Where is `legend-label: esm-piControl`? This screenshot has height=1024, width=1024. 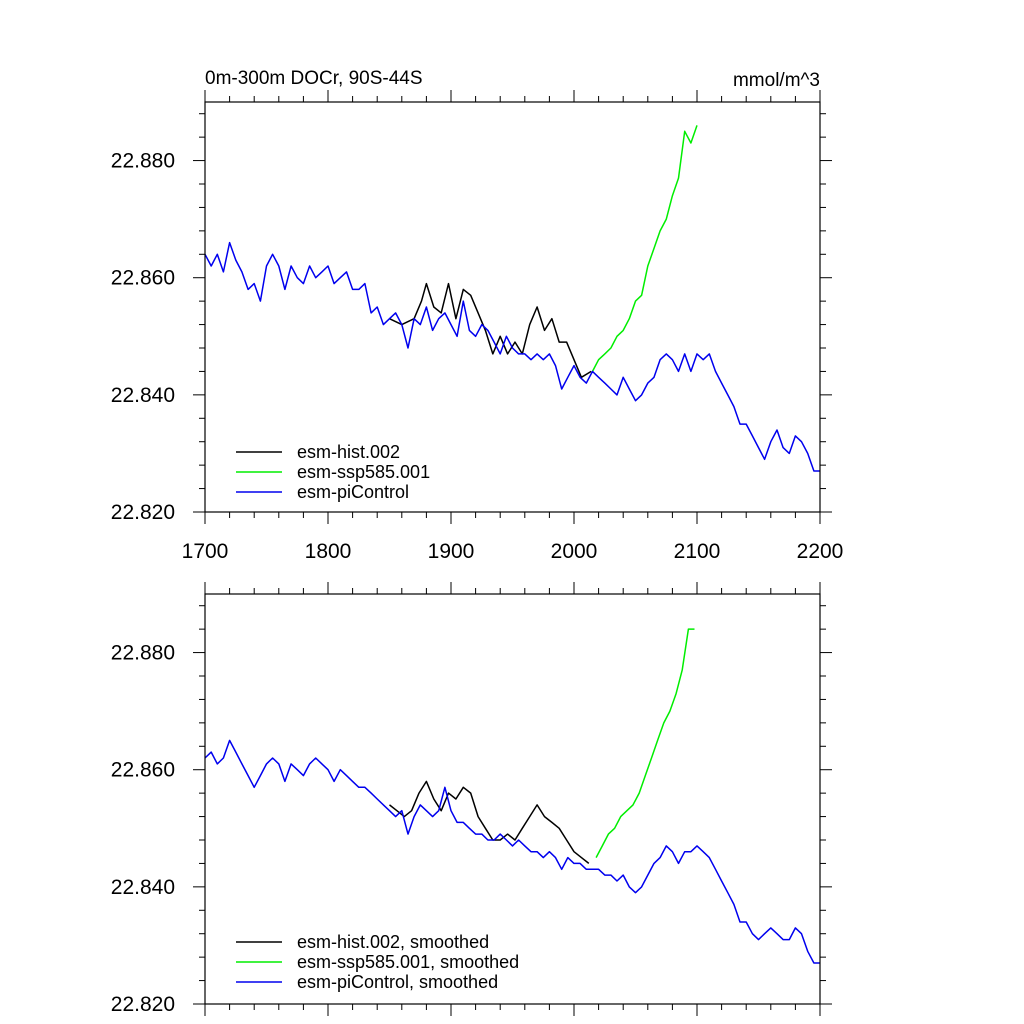
legend-label: esm-piControl is located at coordinates (353, 492).